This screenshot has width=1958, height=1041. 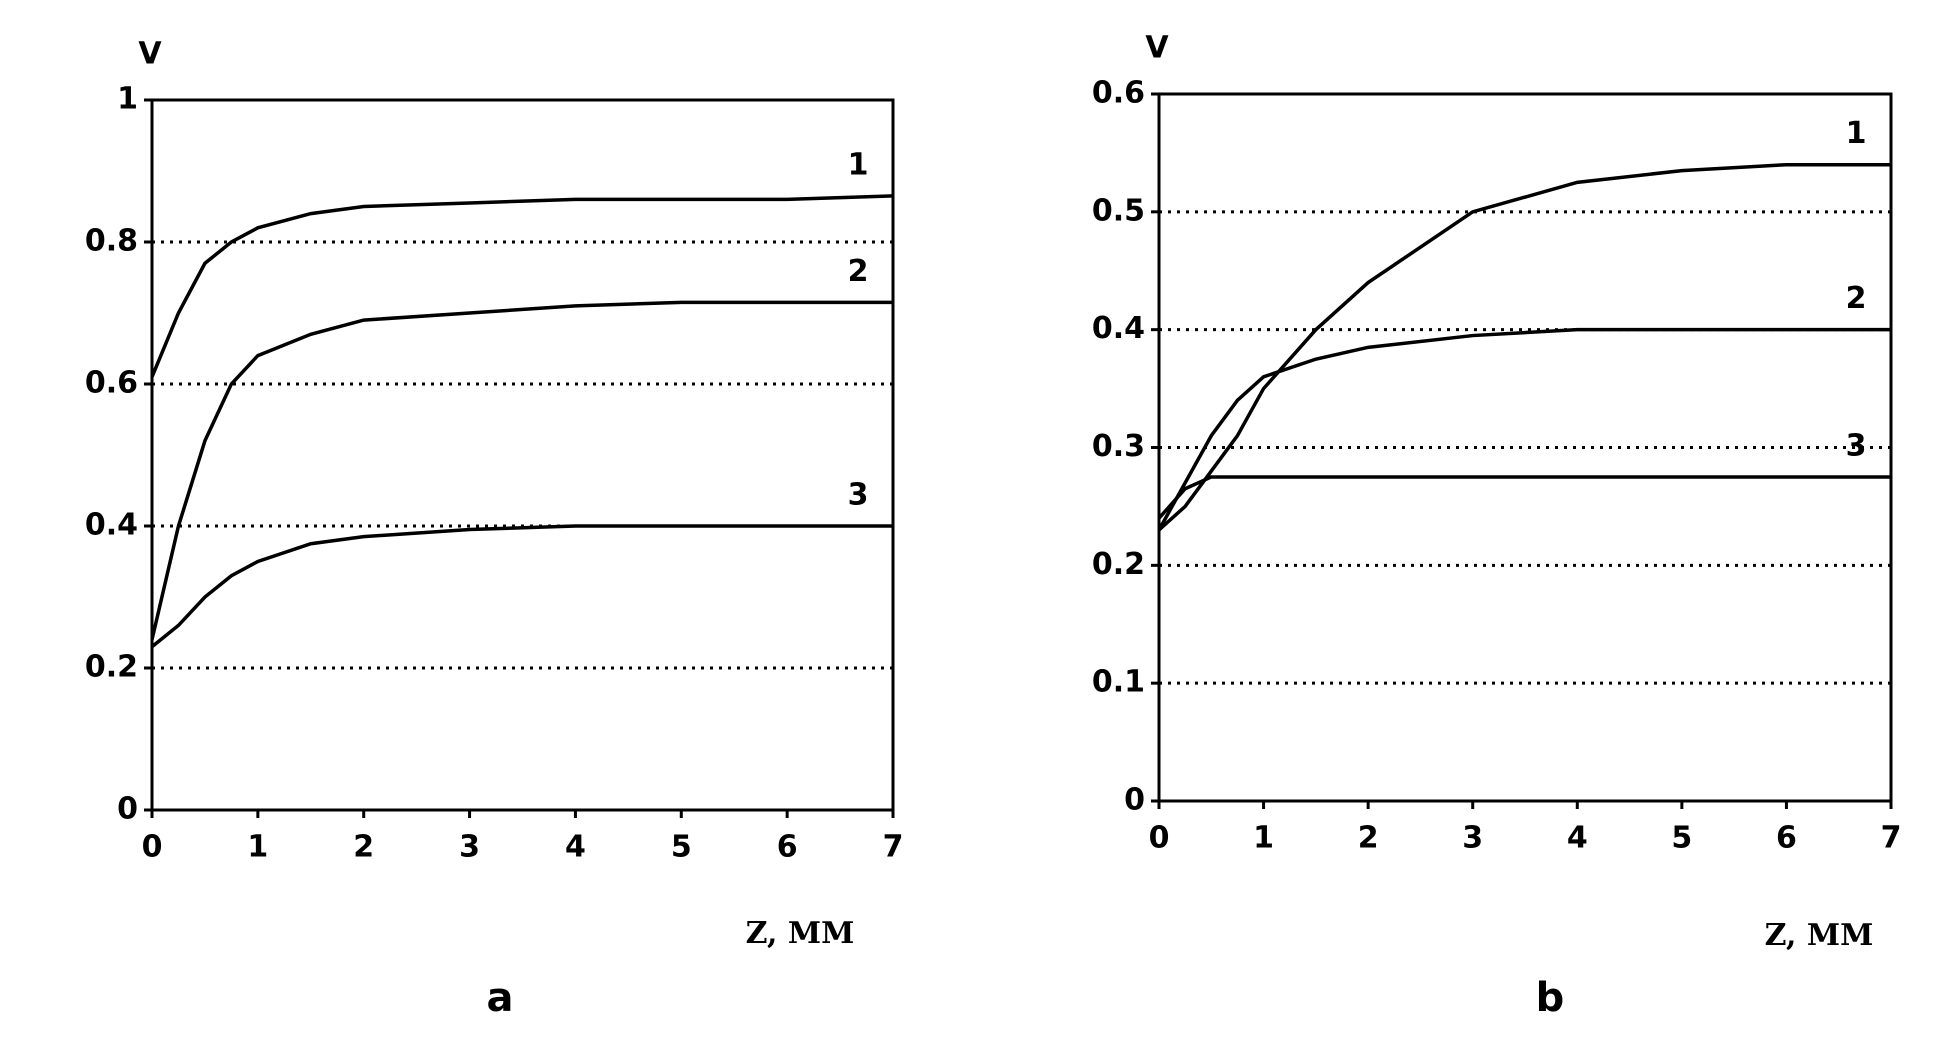 What do you see at coordinates (500, 998) in the screenshot?
I see `panel-caption: a` at bounding box center [500, 998].